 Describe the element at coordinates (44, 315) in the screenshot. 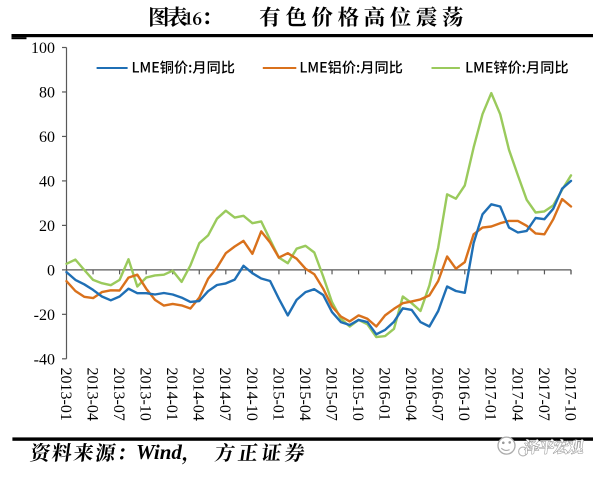

I see `svg-text: -20` at that location.